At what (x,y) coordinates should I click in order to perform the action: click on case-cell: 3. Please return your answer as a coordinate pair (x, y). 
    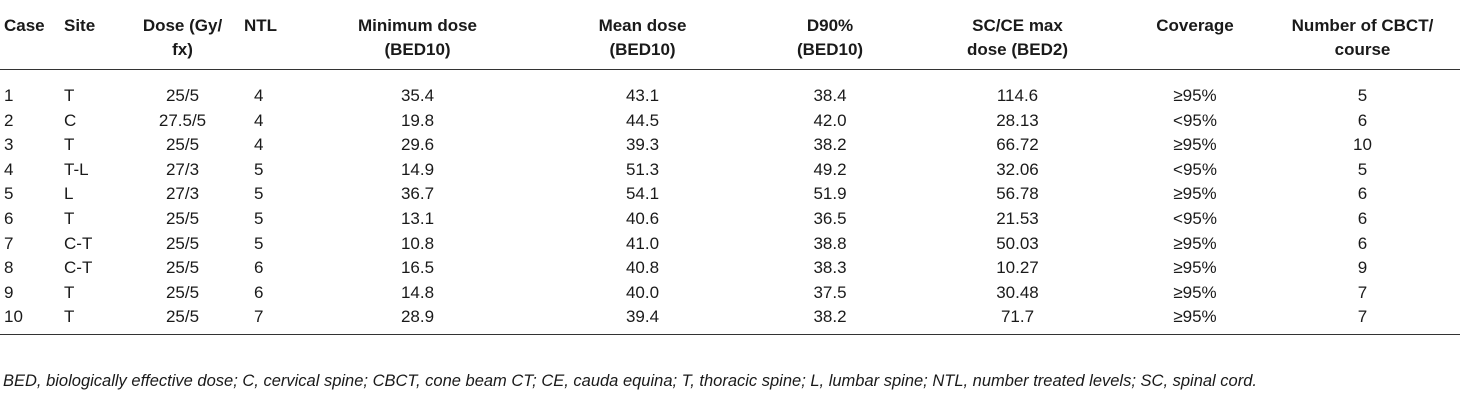
    Looking at the image, I should click on (9, 145).